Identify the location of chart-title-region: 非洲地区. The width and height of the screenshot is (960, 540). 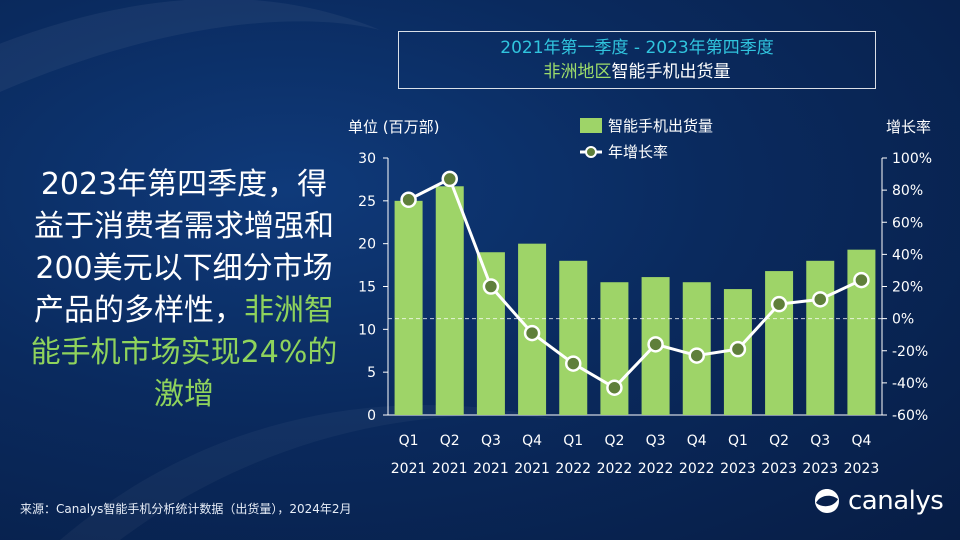
(577, 72).